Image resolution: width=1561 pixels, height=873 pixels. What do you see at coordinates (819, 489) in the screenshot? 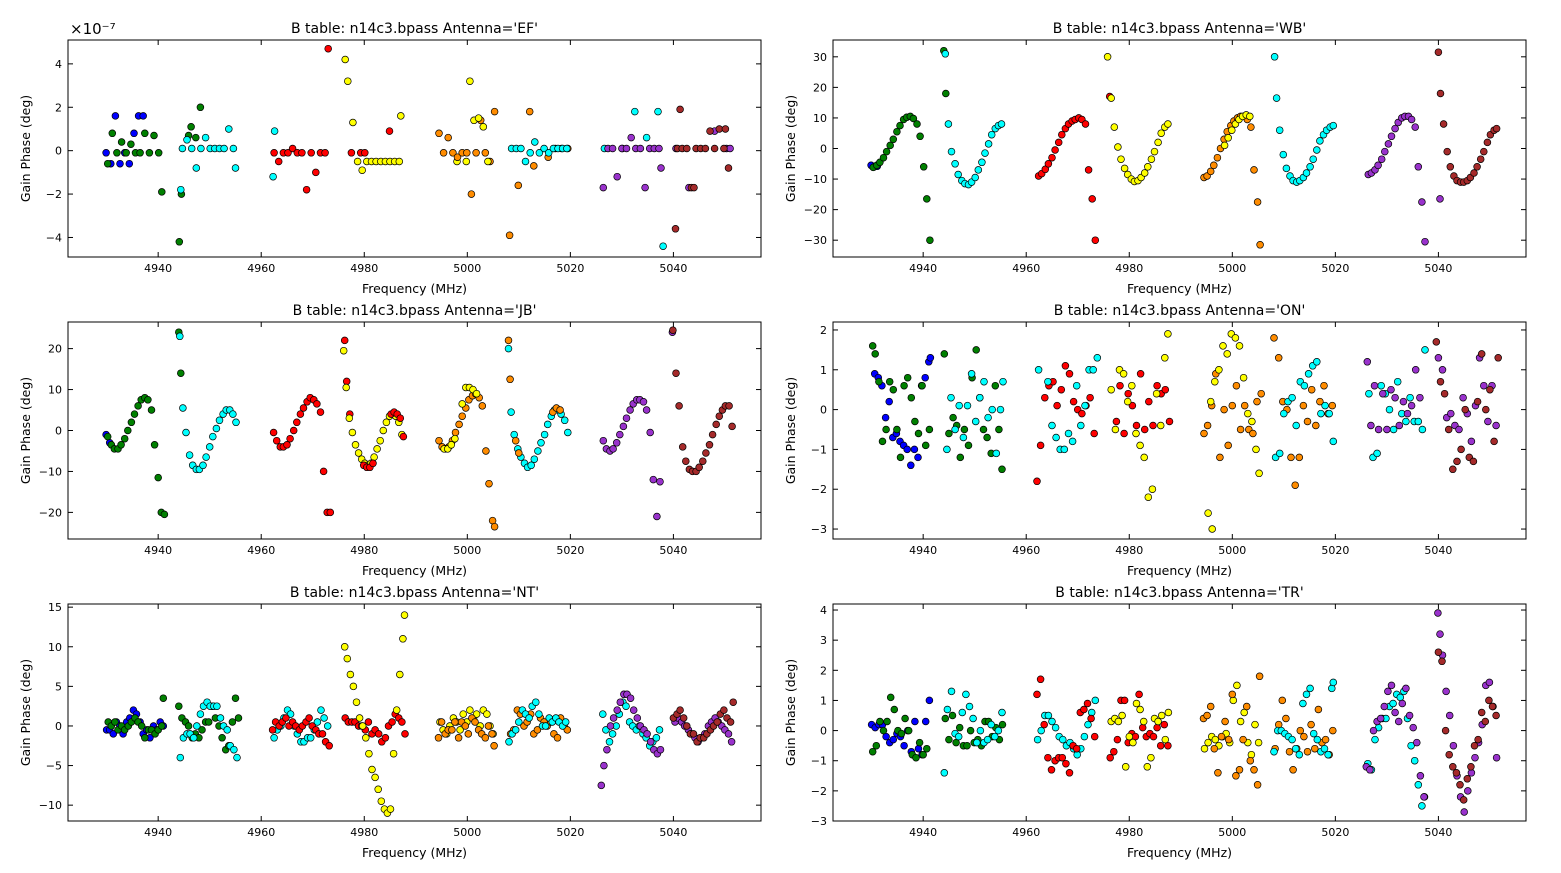
I see `y-tick-label: −2` at bounding box center [819, 489].